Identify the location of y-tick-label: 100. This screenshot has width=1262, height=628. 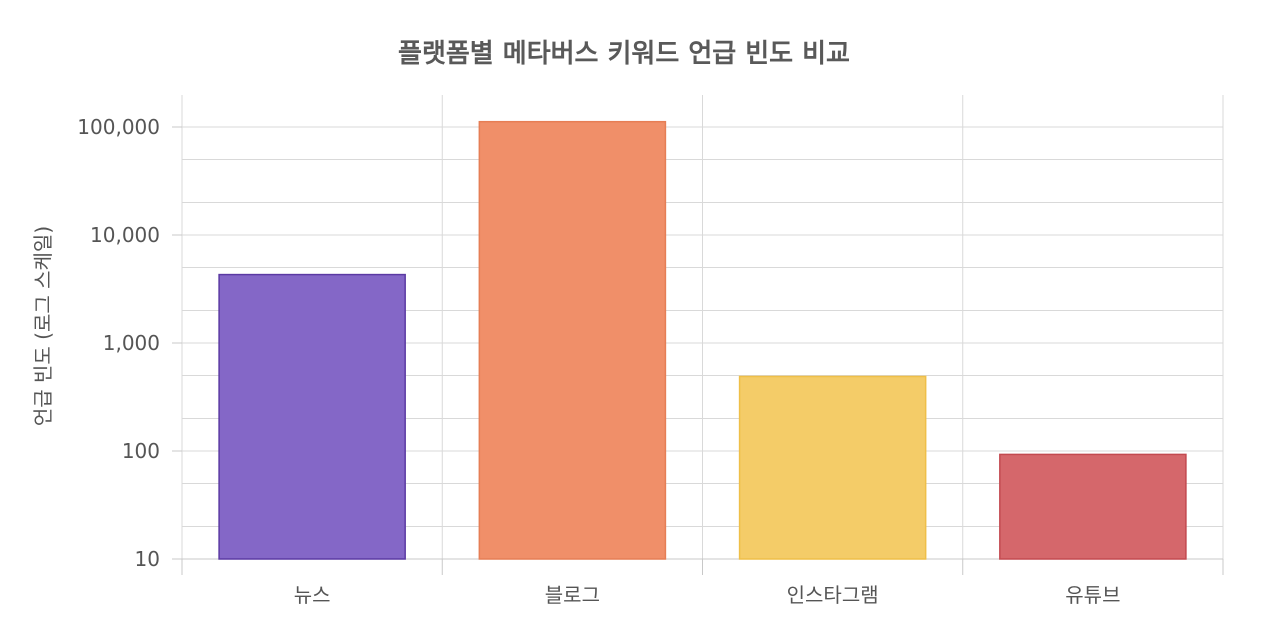
(141, 451).